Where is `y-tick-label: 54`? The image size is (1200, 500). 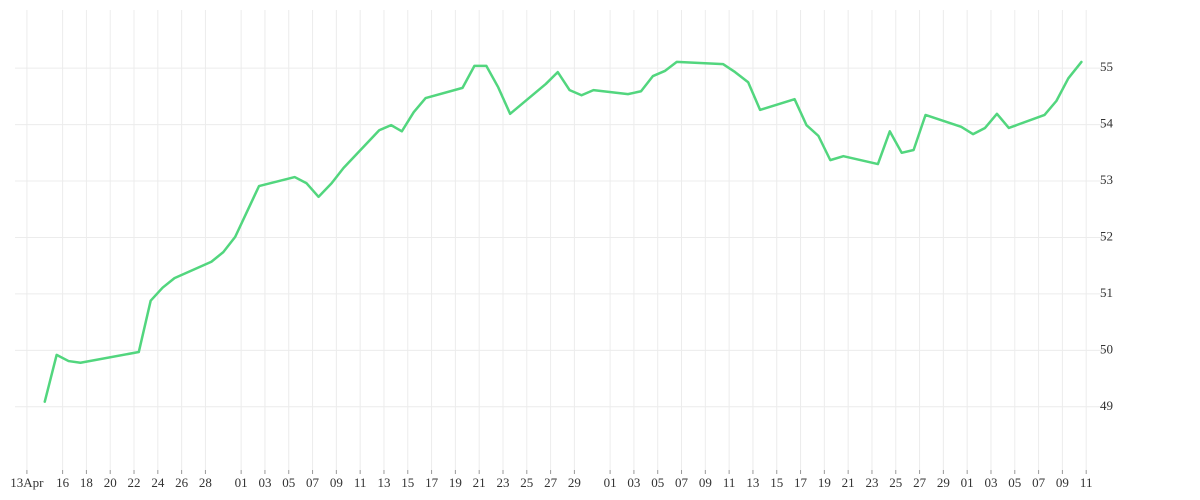
y-tick-label: 54 is located at coordinates (1107, 123).